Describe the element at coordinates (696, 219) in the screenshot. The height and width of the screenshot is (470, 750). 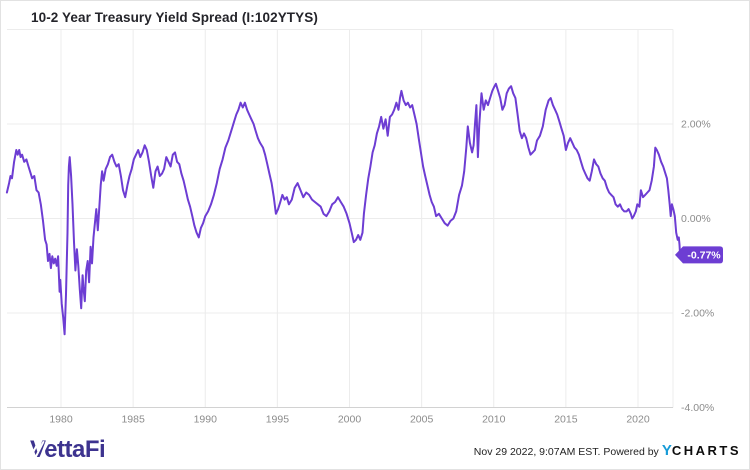
I see `y-axis-tick-label: 0.00%` at that location.